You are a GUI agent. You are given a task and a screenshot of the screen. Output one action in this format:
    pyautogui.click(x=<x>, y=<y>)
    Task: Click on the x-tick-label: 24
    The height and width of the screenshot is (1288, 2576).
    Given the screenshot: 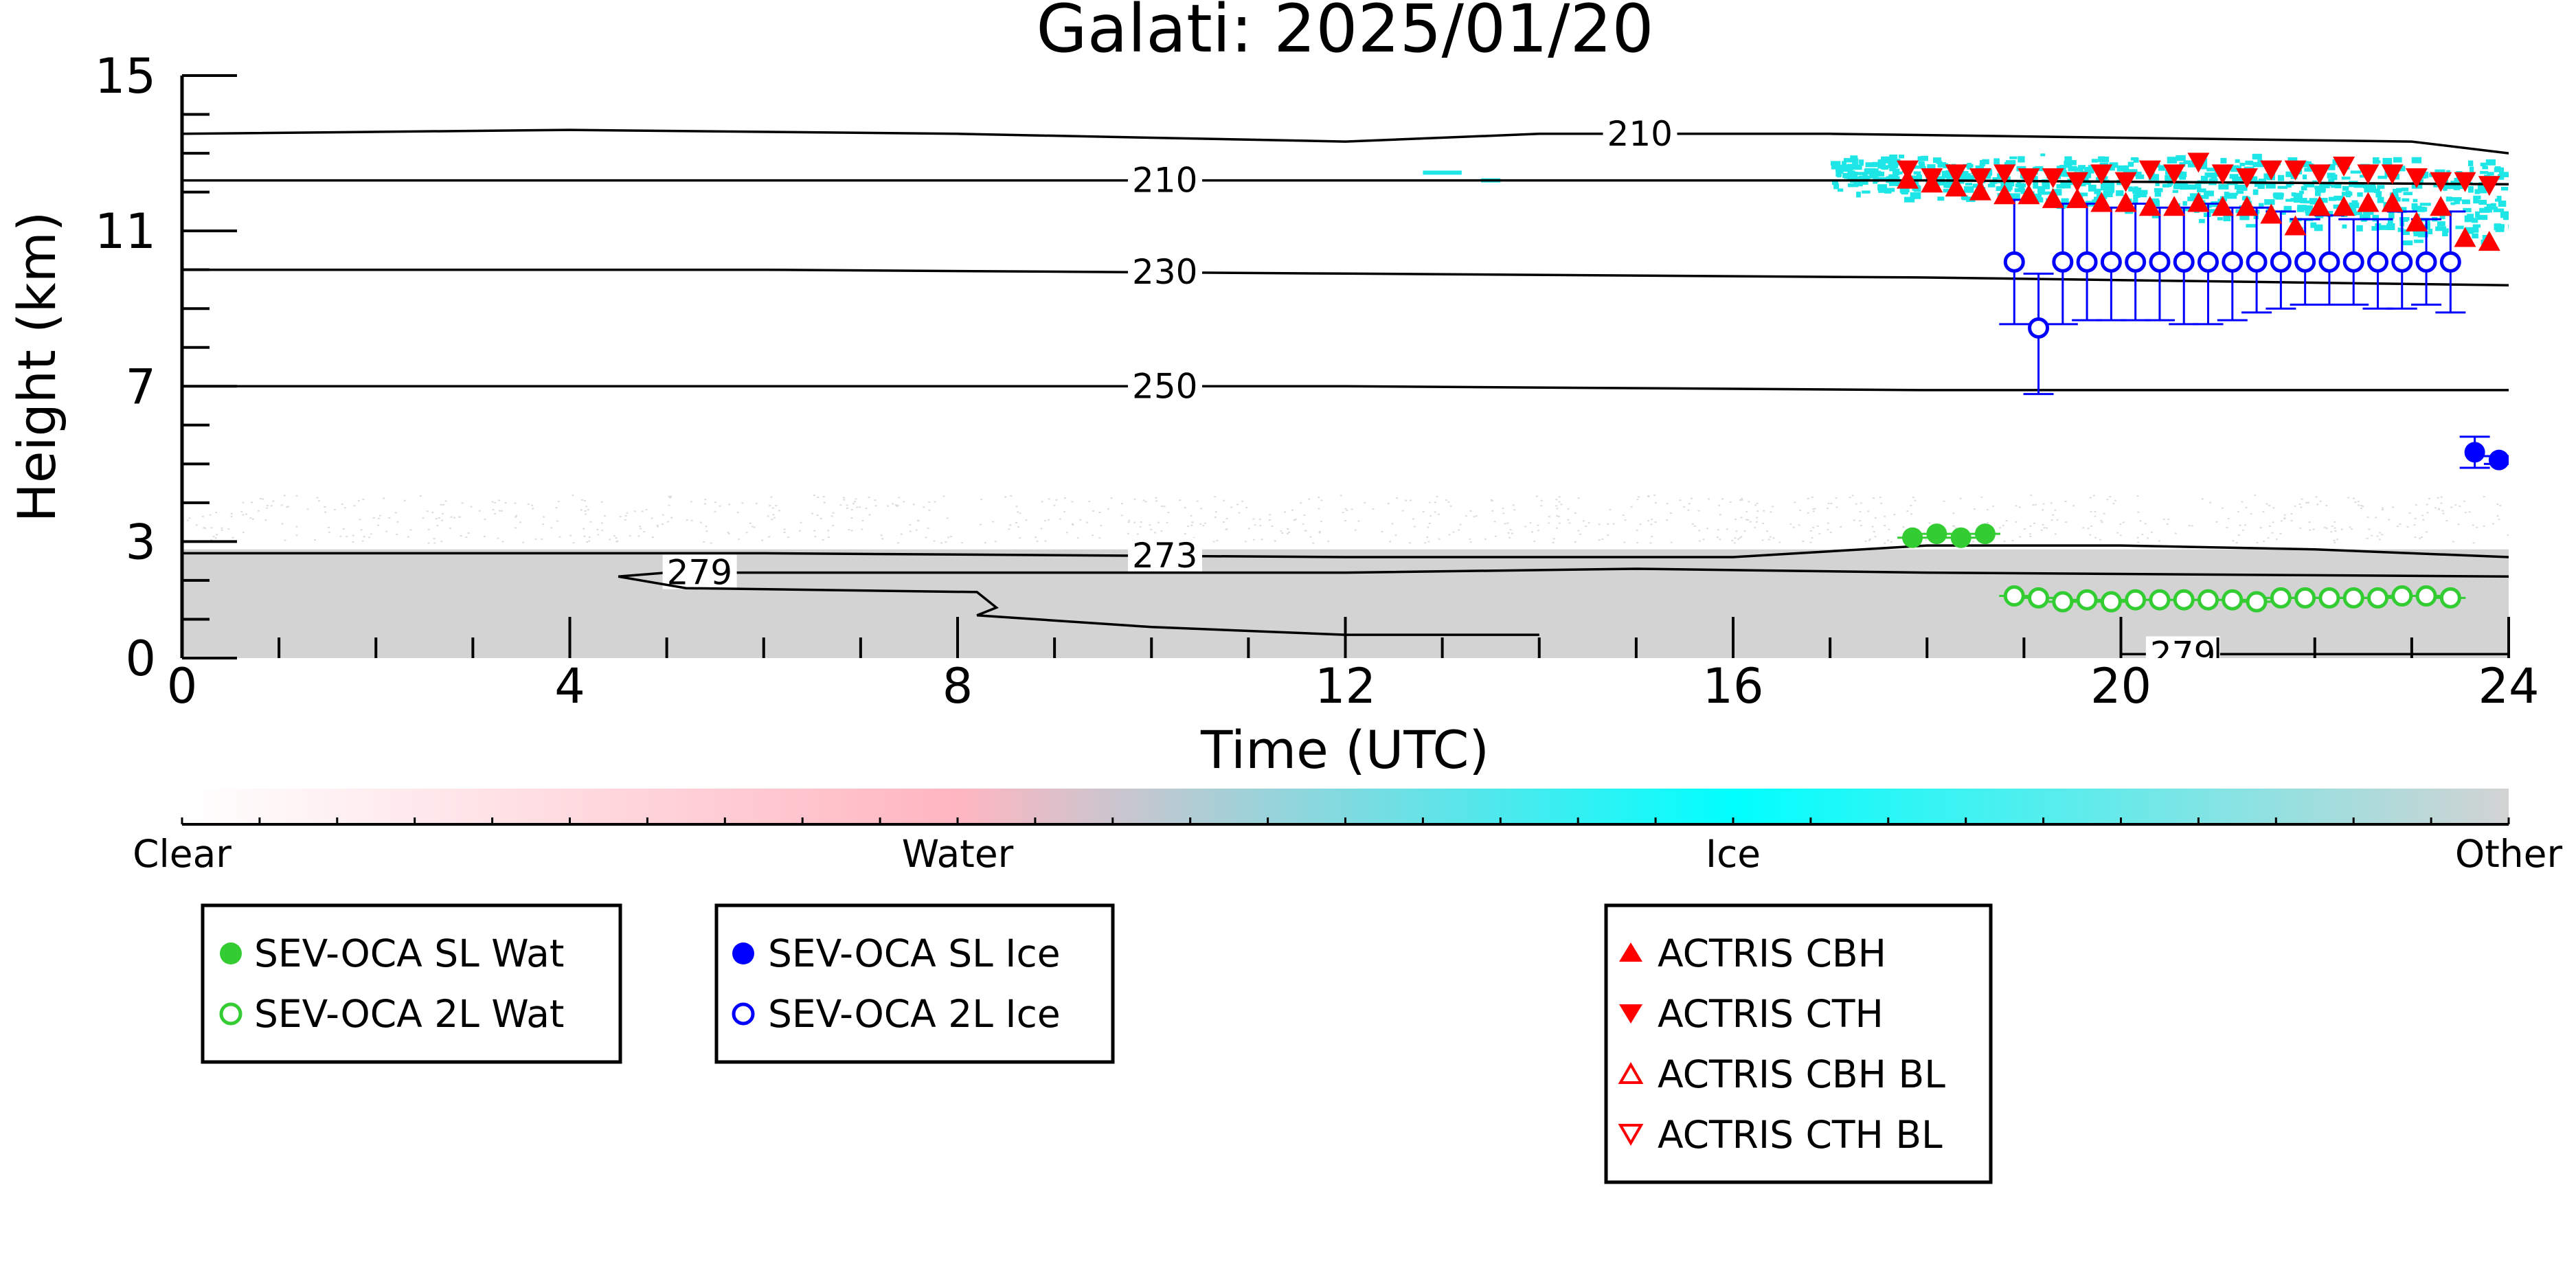 What is the action you would take?
    pyautogui.click(x=2508, y=686)
    